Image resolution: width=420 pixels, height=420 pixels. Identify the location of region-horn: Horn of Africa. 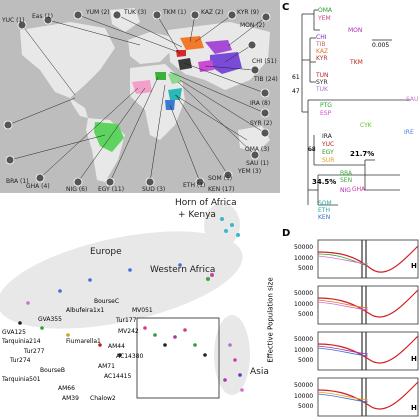
(206, 203).